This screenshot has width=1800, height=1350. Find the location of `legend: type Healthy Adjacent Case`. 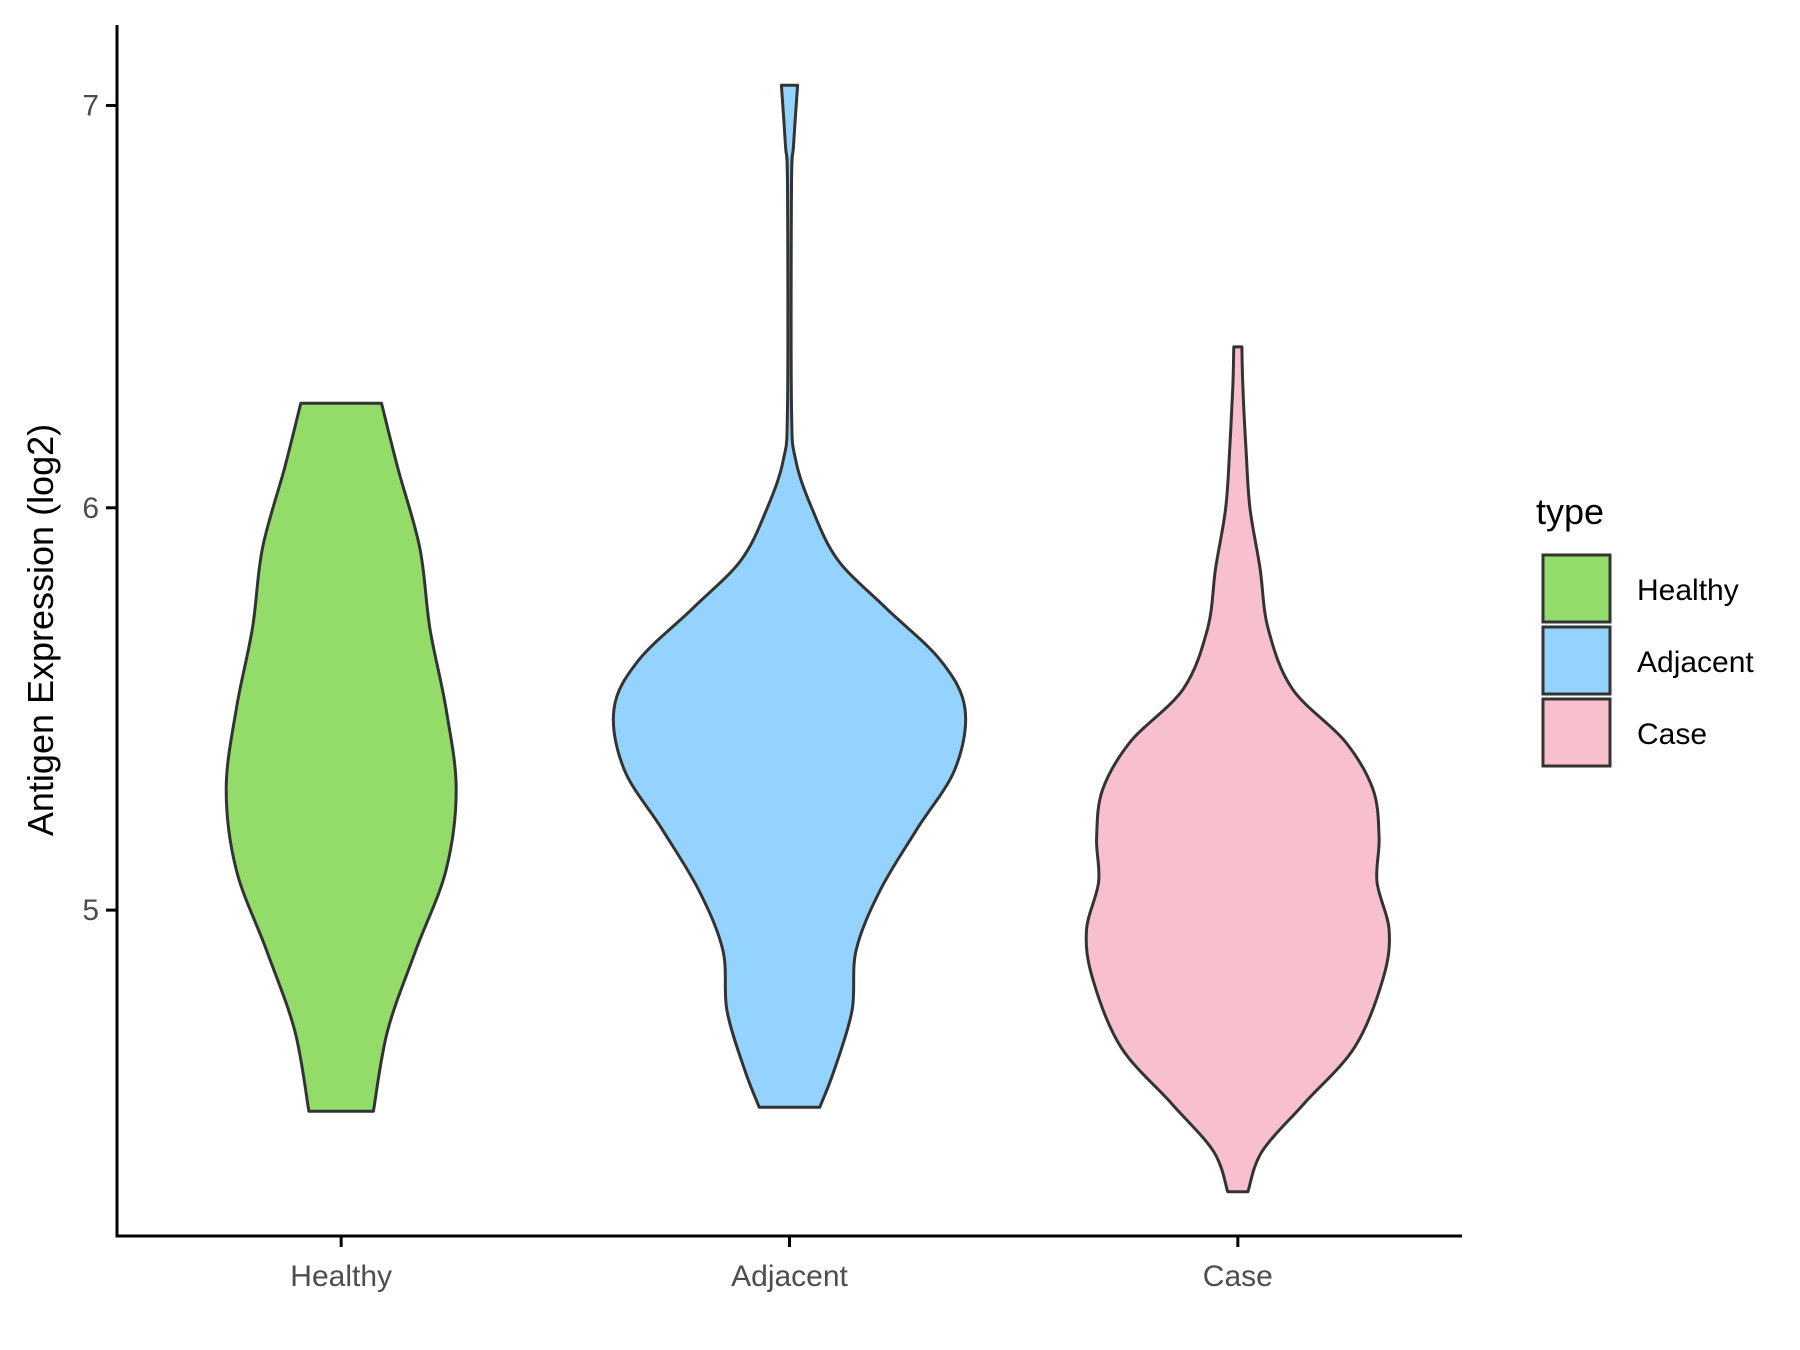

legend: type Healthy Adjacent Case is located at coordinates (1645, 629).